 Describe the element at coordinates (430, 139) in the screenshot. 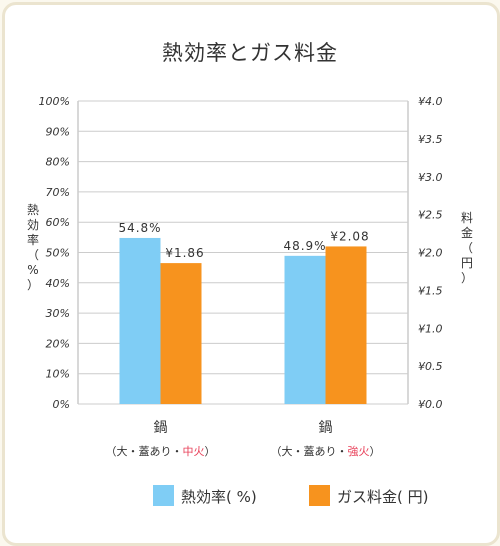

I see `y2-tick-label: ¥3.5` at that location.